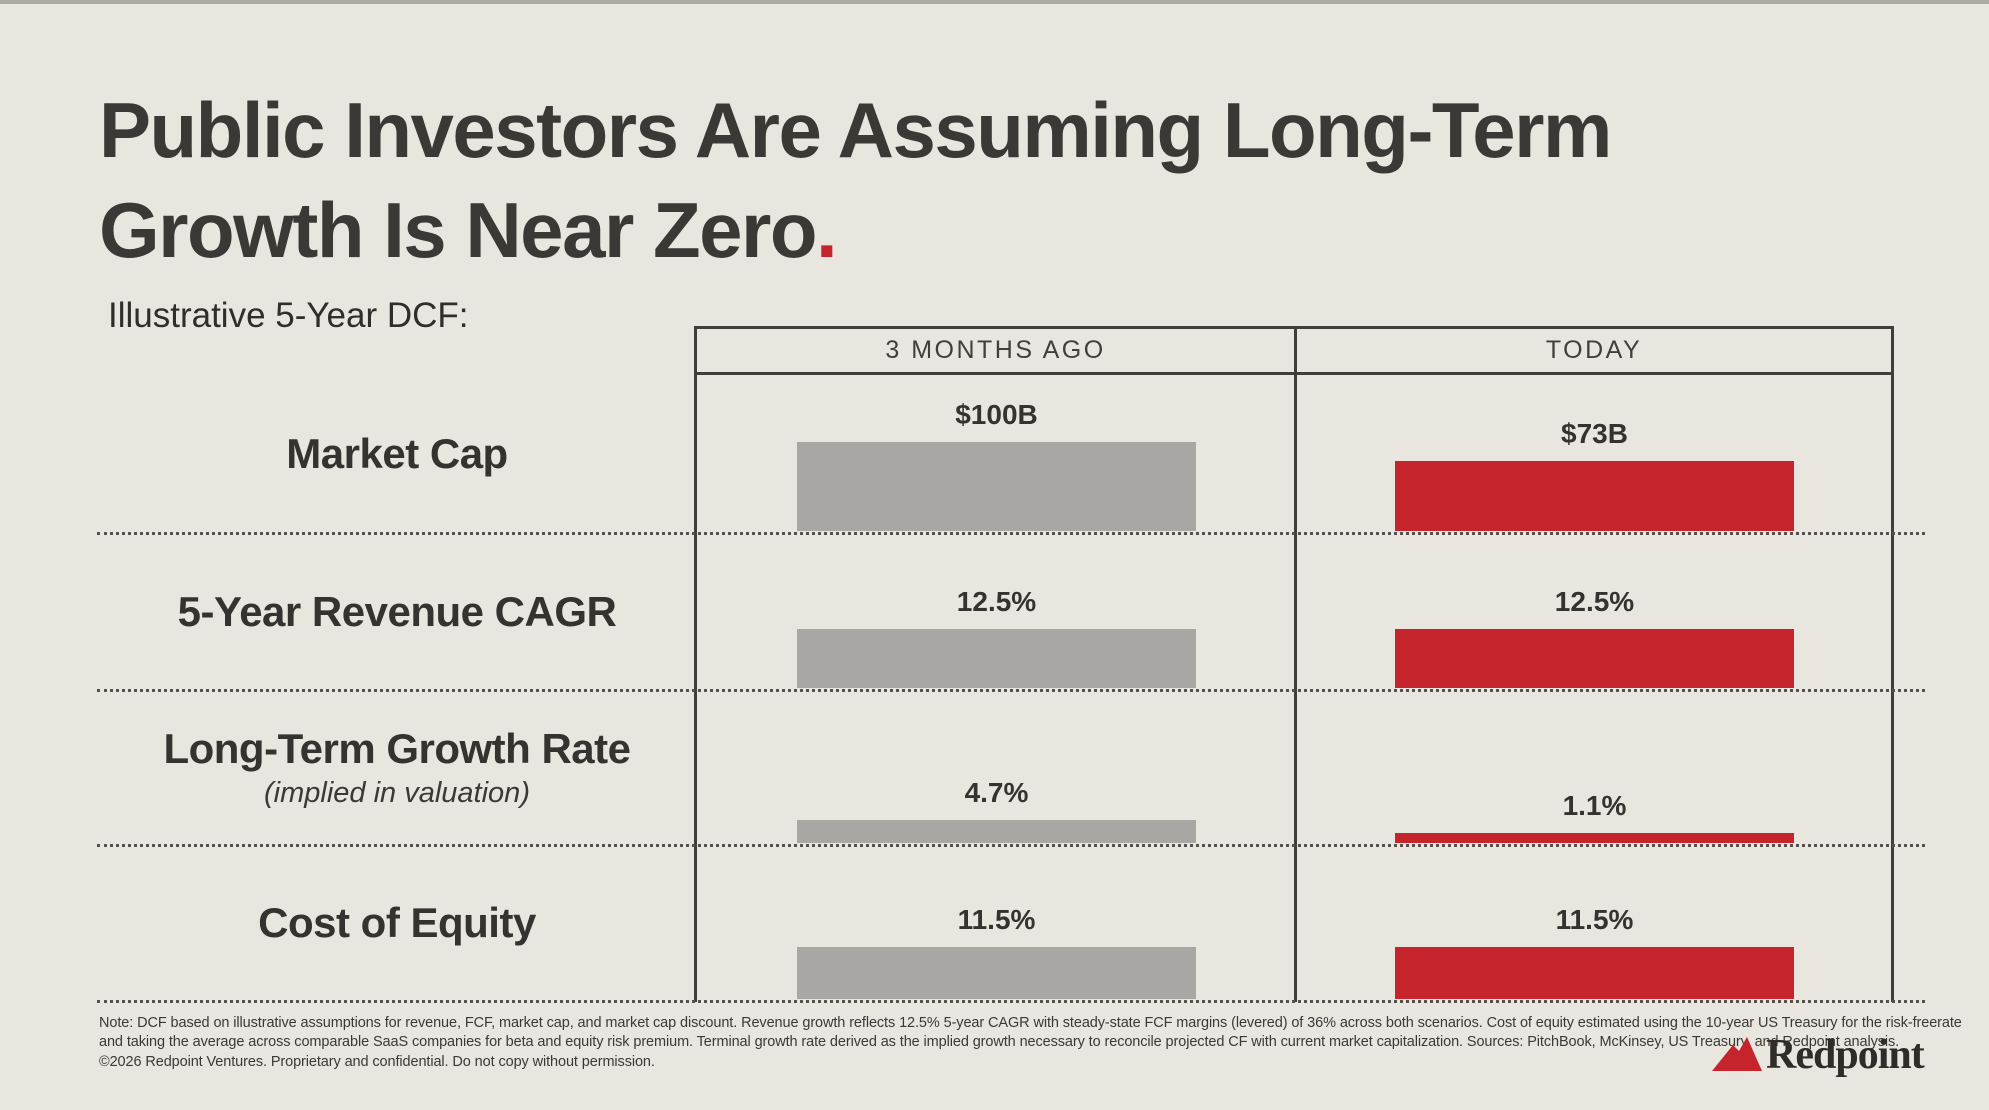 Image resolution: width=1989 pixels, height=1110 pixels. What do you see at coordinates (468, 230) in the screenshot?
I see `slide-title-line2: Growth Is Near Zero.` at bounding box center [468, 230].